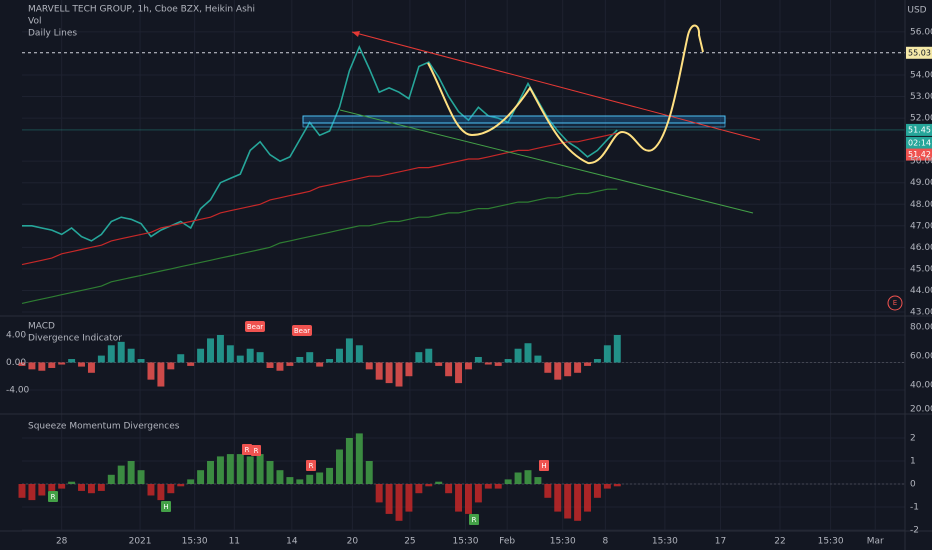 The height and width of the screenshot is (550, 932). What do you see at coordinates (921, 312) in the screenshot?
I see `y-tick-label: 43.00` at bounding box center [921, 312].